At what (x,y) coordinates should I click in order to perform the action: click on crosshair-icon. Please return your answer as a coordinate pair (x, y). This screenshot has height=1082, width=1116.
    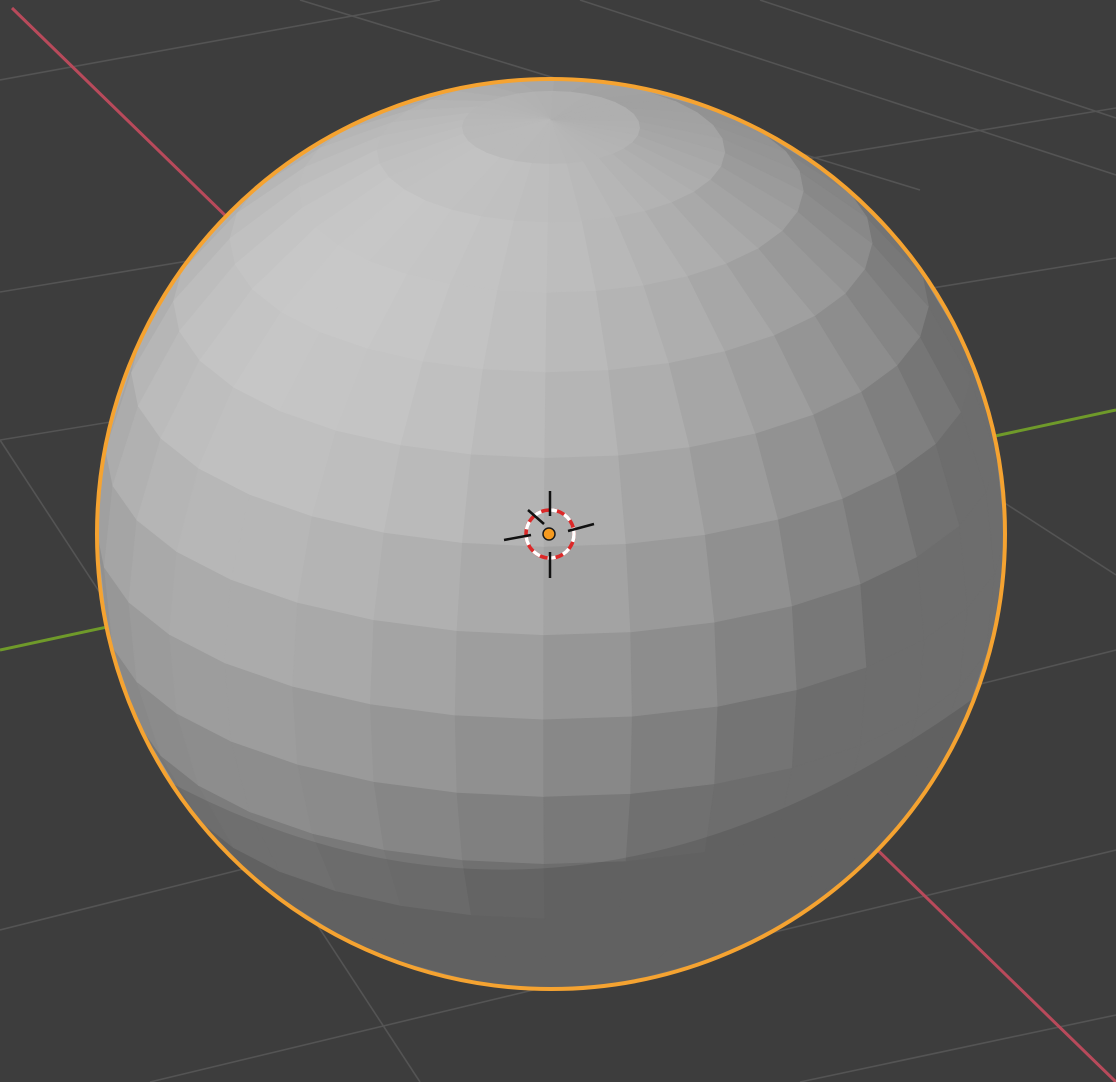
    Looking at the image, I should click on (549, 534).